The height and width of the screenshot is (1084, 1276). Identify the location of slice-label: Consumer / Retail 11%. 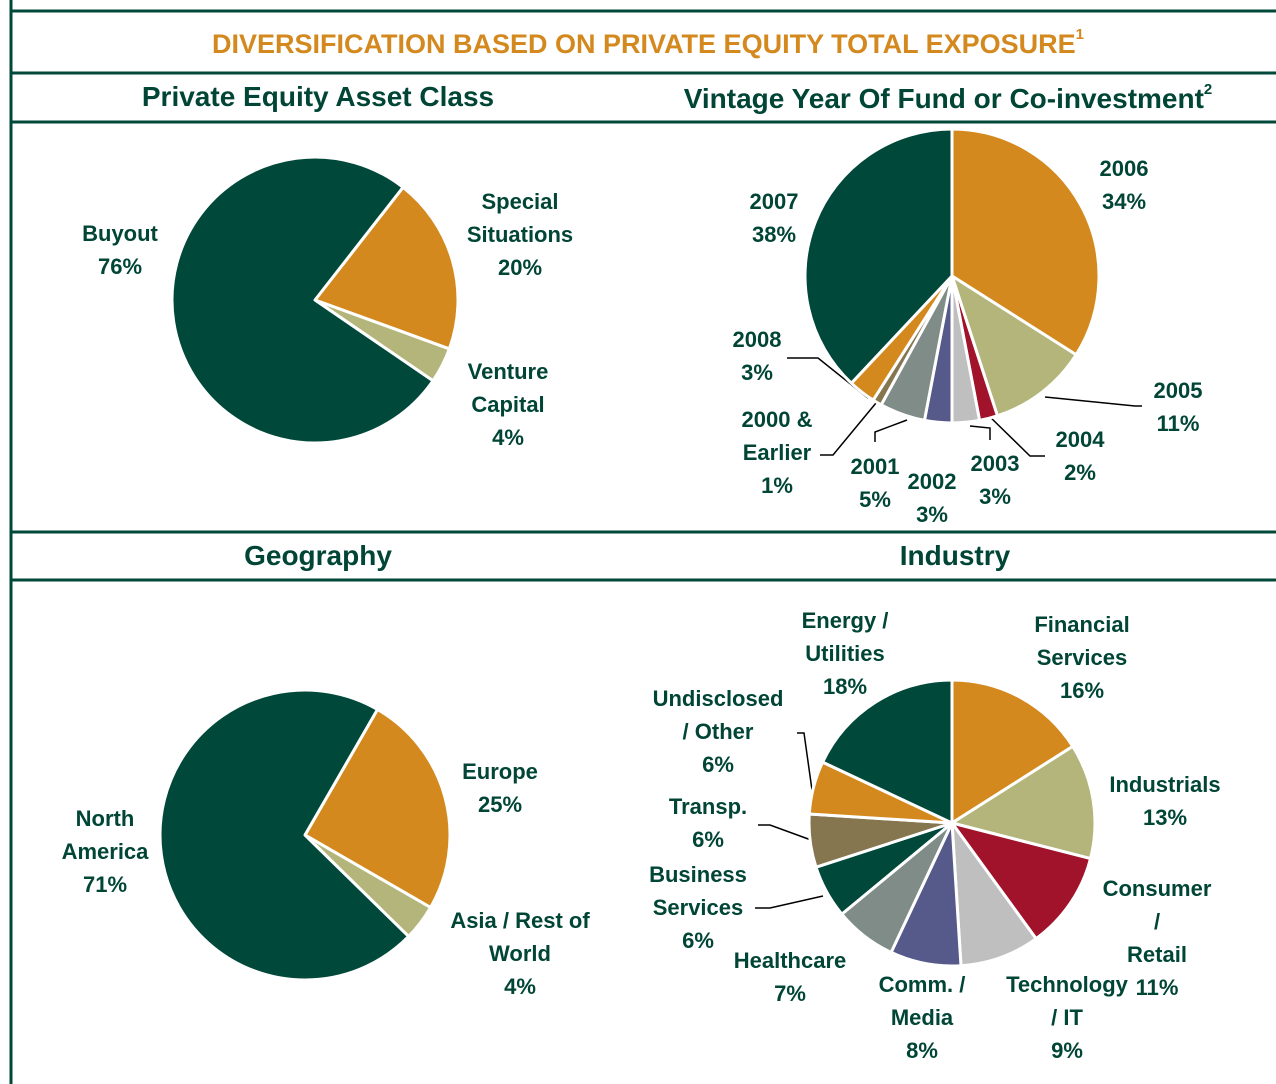
(1157, 938).